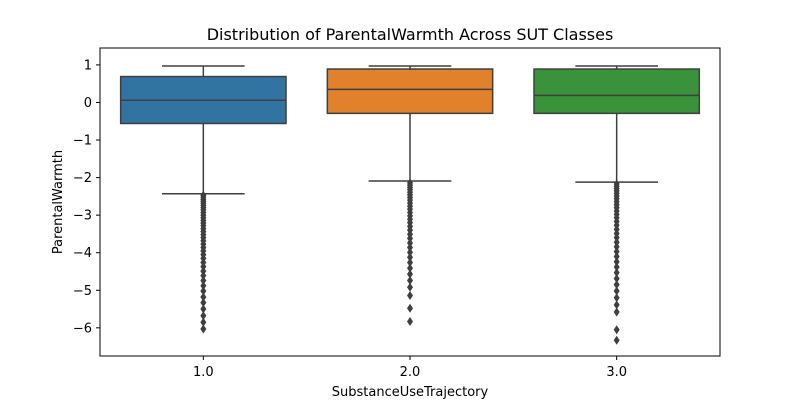  I want to click on y-tick-label: 0, so click(88, 103).